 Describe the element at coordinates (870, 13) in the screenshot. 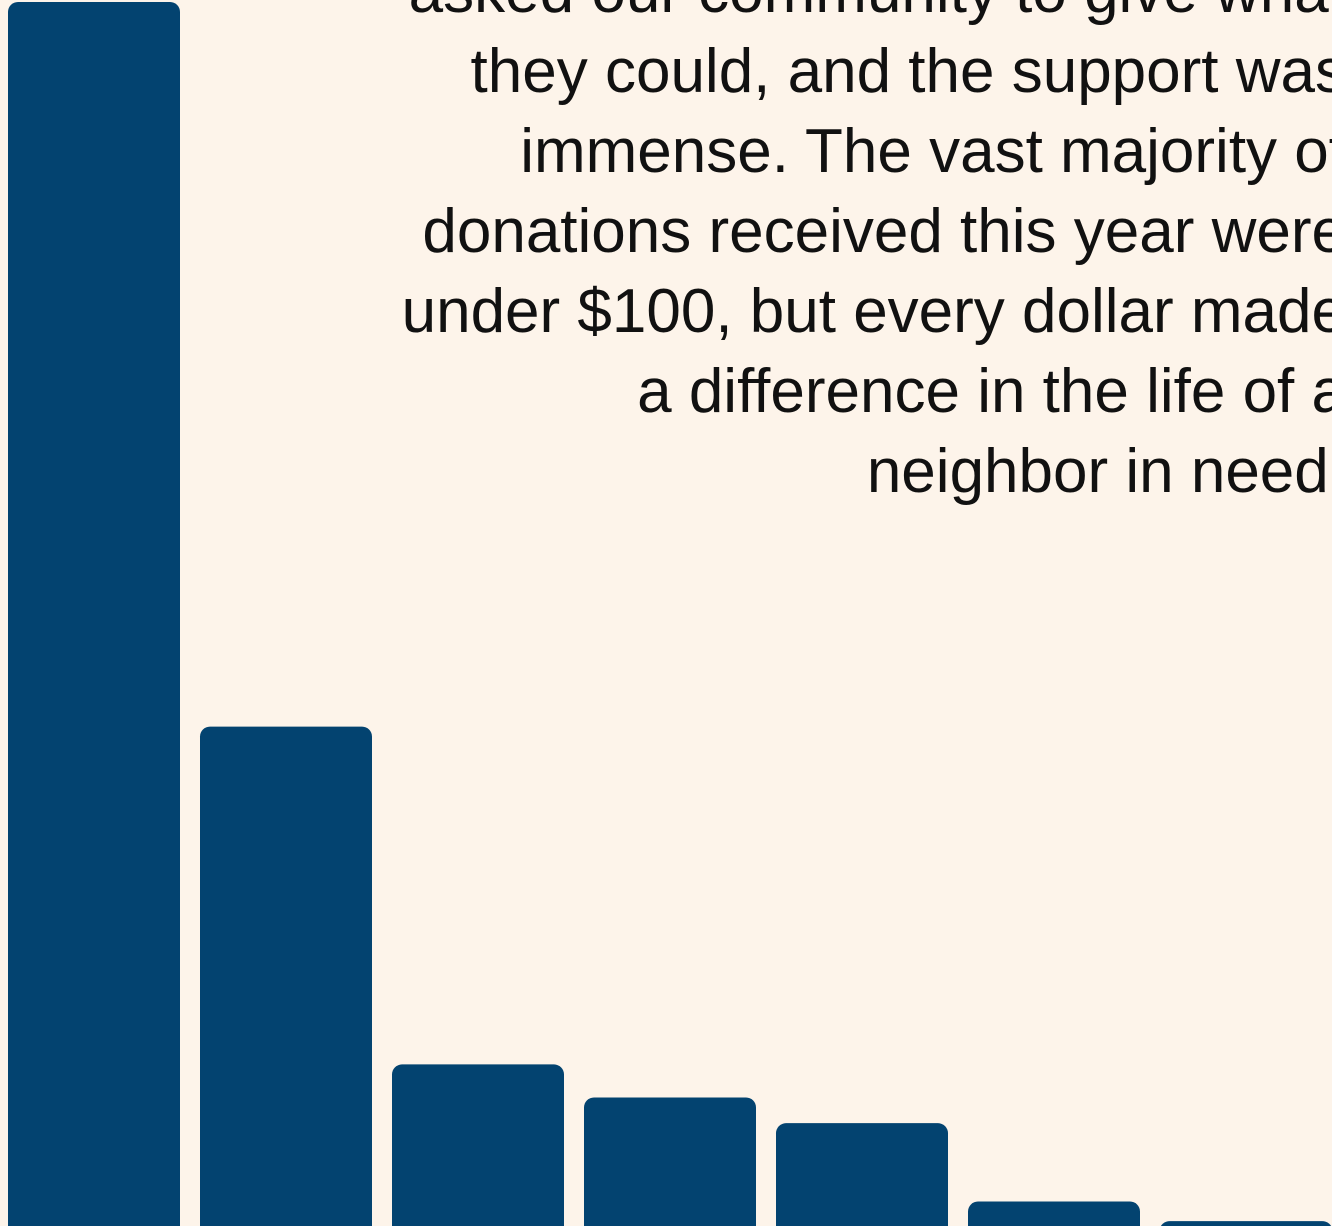

I see `paragraph-line: asked our community to give what` at that location.